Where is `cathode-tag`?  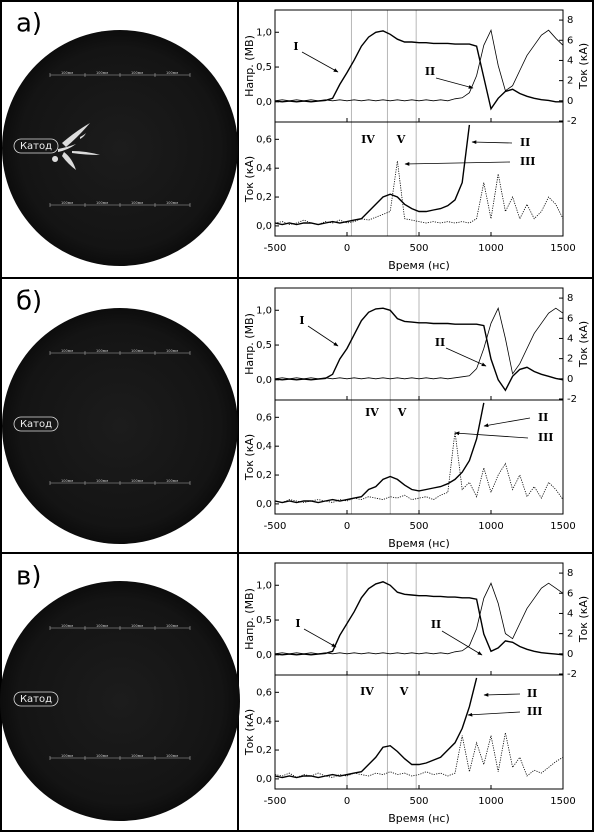
cathode-tag is located at coordinates (36, 424).